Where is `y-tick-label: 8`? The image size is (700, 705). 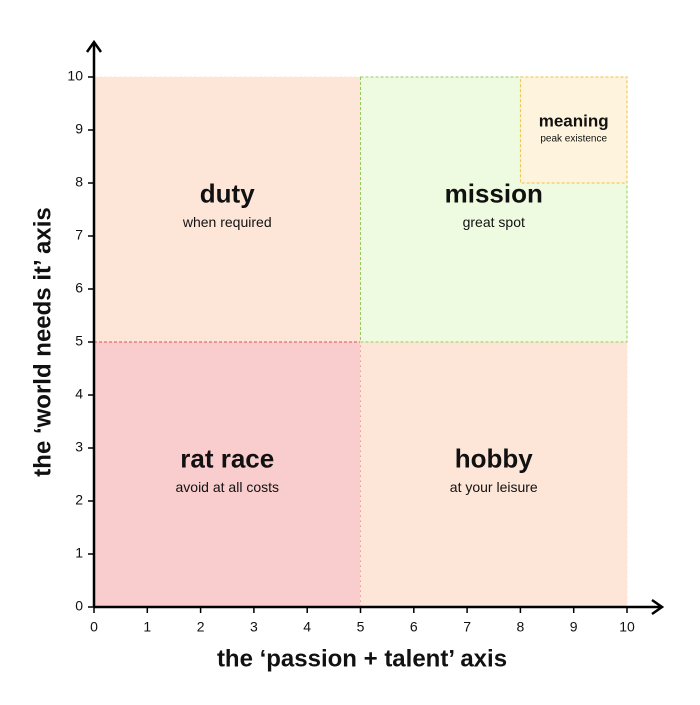
y-tick-label: 8 is located at coordinates (79, 182).